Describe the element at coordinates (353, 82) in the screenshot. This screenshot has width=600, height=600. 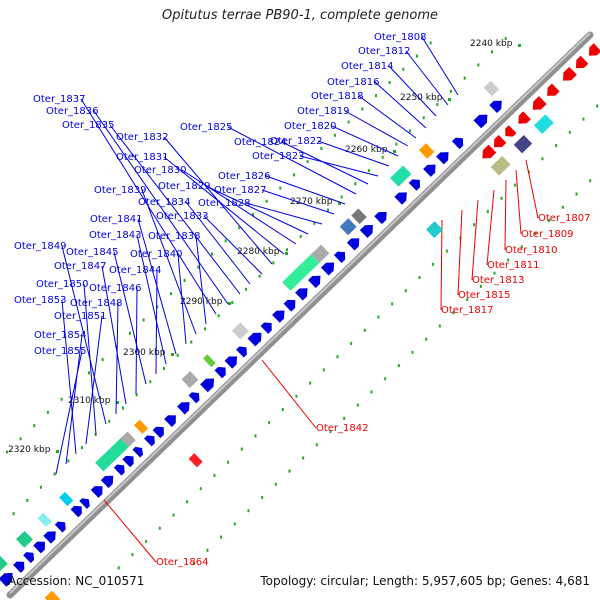
I see `gene-label-oter_1816: Oter_1816` at that location.